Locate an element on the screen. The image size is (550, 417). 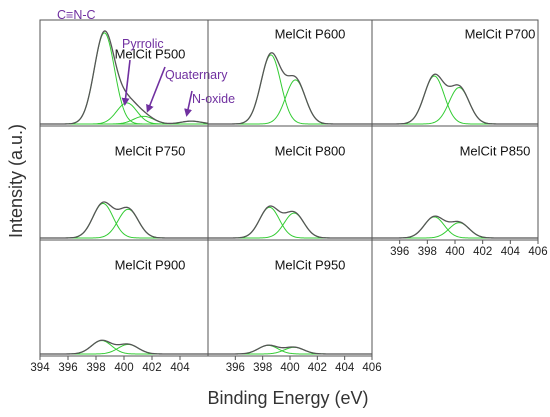
panel-title: MelCit P950 is located at coordinates (310, 265).